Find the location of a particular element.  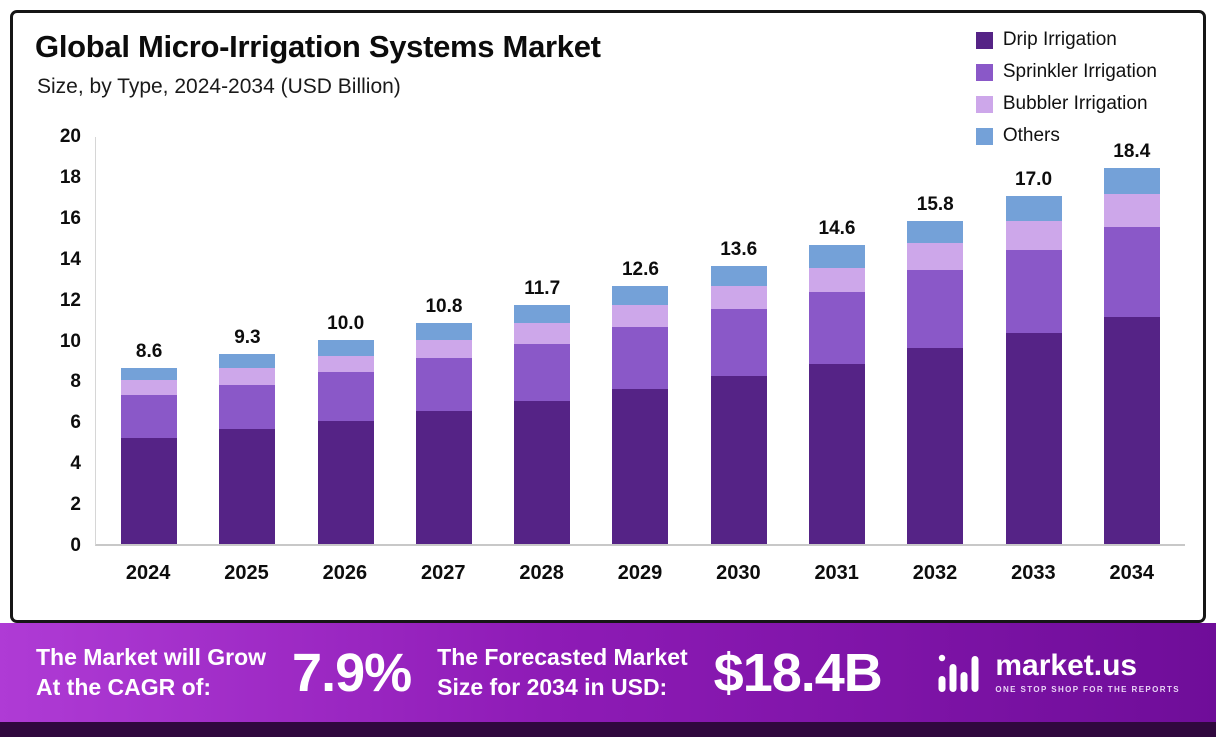

bar-total-label: 8.6 is located at coordinates (149, 352).